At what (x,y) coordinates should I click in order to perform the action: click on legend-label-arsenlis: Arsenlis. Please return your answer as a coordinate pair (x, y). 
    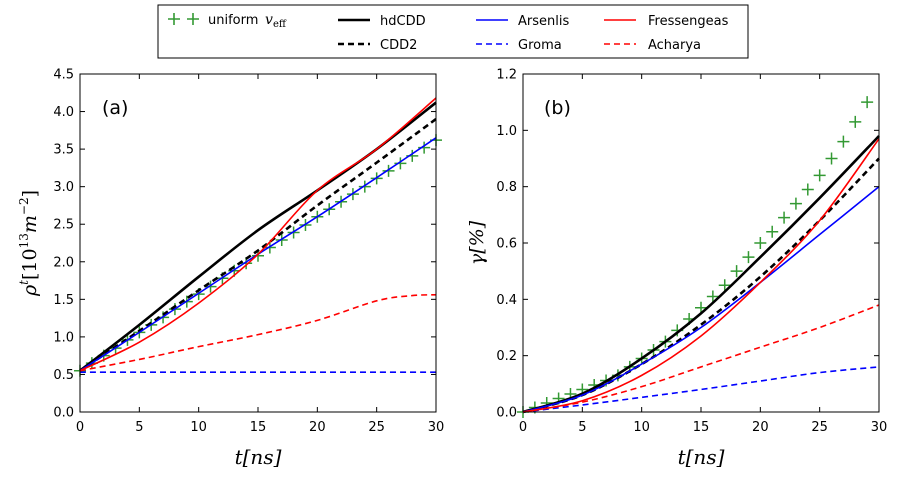
    Looking at the image, I should click on (543, 21).